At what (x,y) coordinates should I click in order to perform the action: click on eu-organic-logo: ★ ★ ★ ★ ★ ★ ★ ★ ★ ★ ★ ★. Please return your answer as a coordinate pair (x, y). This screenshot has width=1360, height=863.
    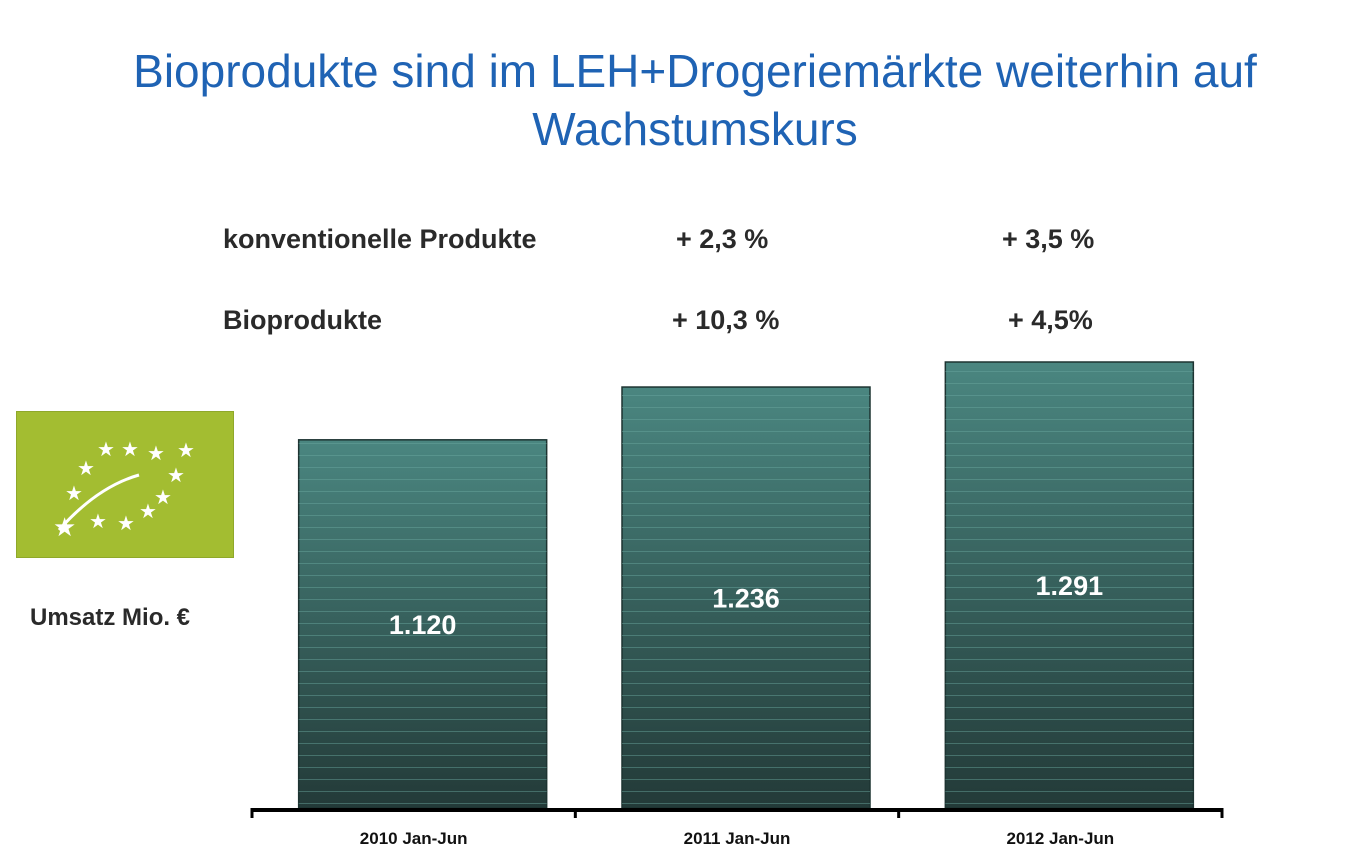
    Looking at the image, I should click on (125, 484).